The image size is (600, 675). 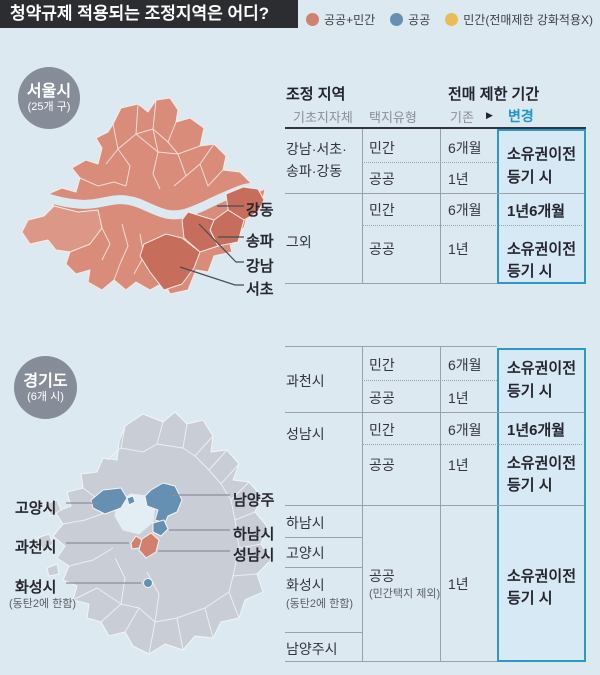 I want to click on legend-item-public-private: 공공+민간, so click(x=340, y=19).